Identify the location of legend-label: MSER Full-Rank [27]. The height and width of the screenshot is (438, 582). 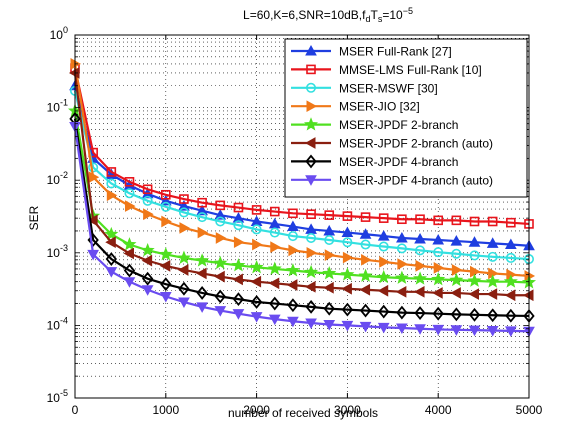
(395, 52).